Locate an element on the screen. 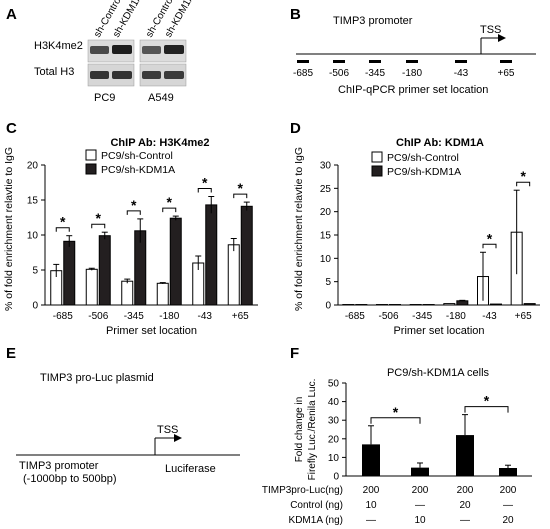 Image resolution: width=550 pixels, height=529 pixels. x-tick-label: +65 is located at coordinates (240, 316).